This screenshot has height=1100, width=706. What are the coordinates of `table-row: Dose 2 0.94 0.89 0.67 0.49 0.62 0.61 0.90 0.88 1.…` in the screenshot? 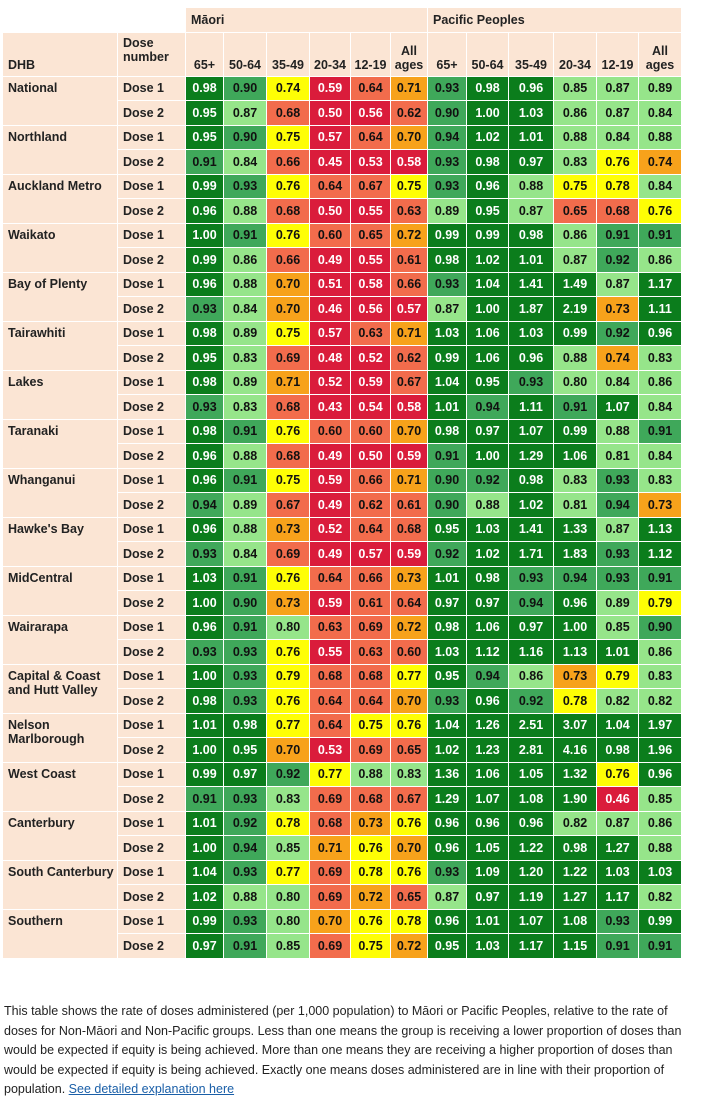 It's located at (342, 505).